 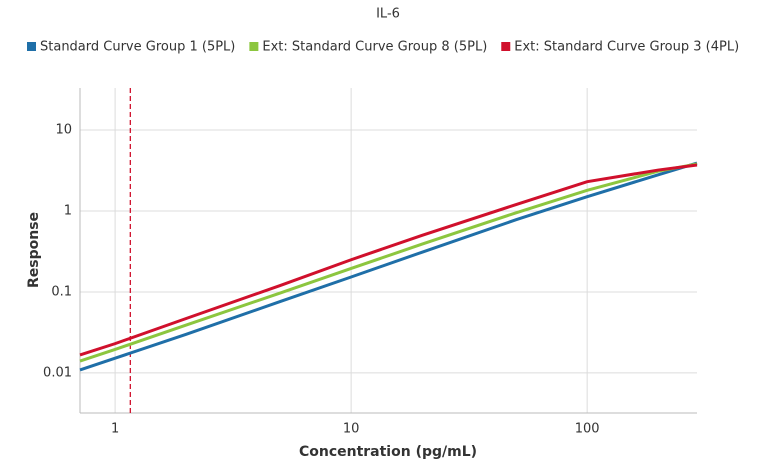 What do you see at coordinates (57, 372) in the screenshot?
I see `y-tick-label: 0.01` at bounding box center [57, 372].